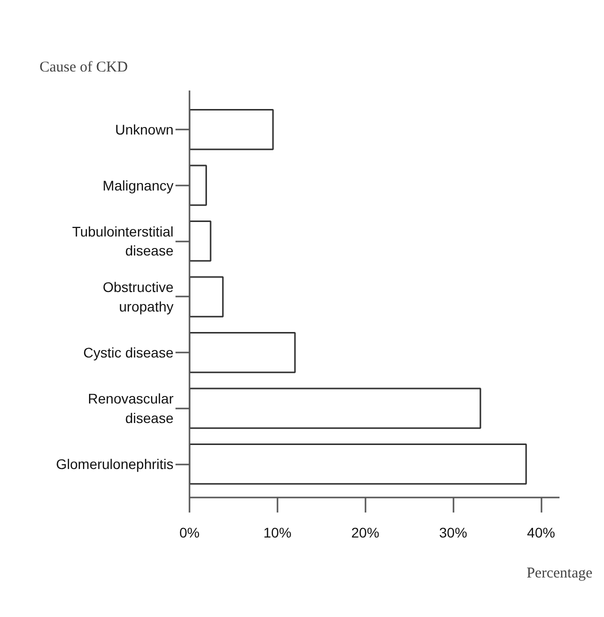 The width and height of the screenshot is (604, 617). Describe the element at coordinates (84, 68) in the screenshot. I see `y-axis-title: Cause of CKD` at that location.